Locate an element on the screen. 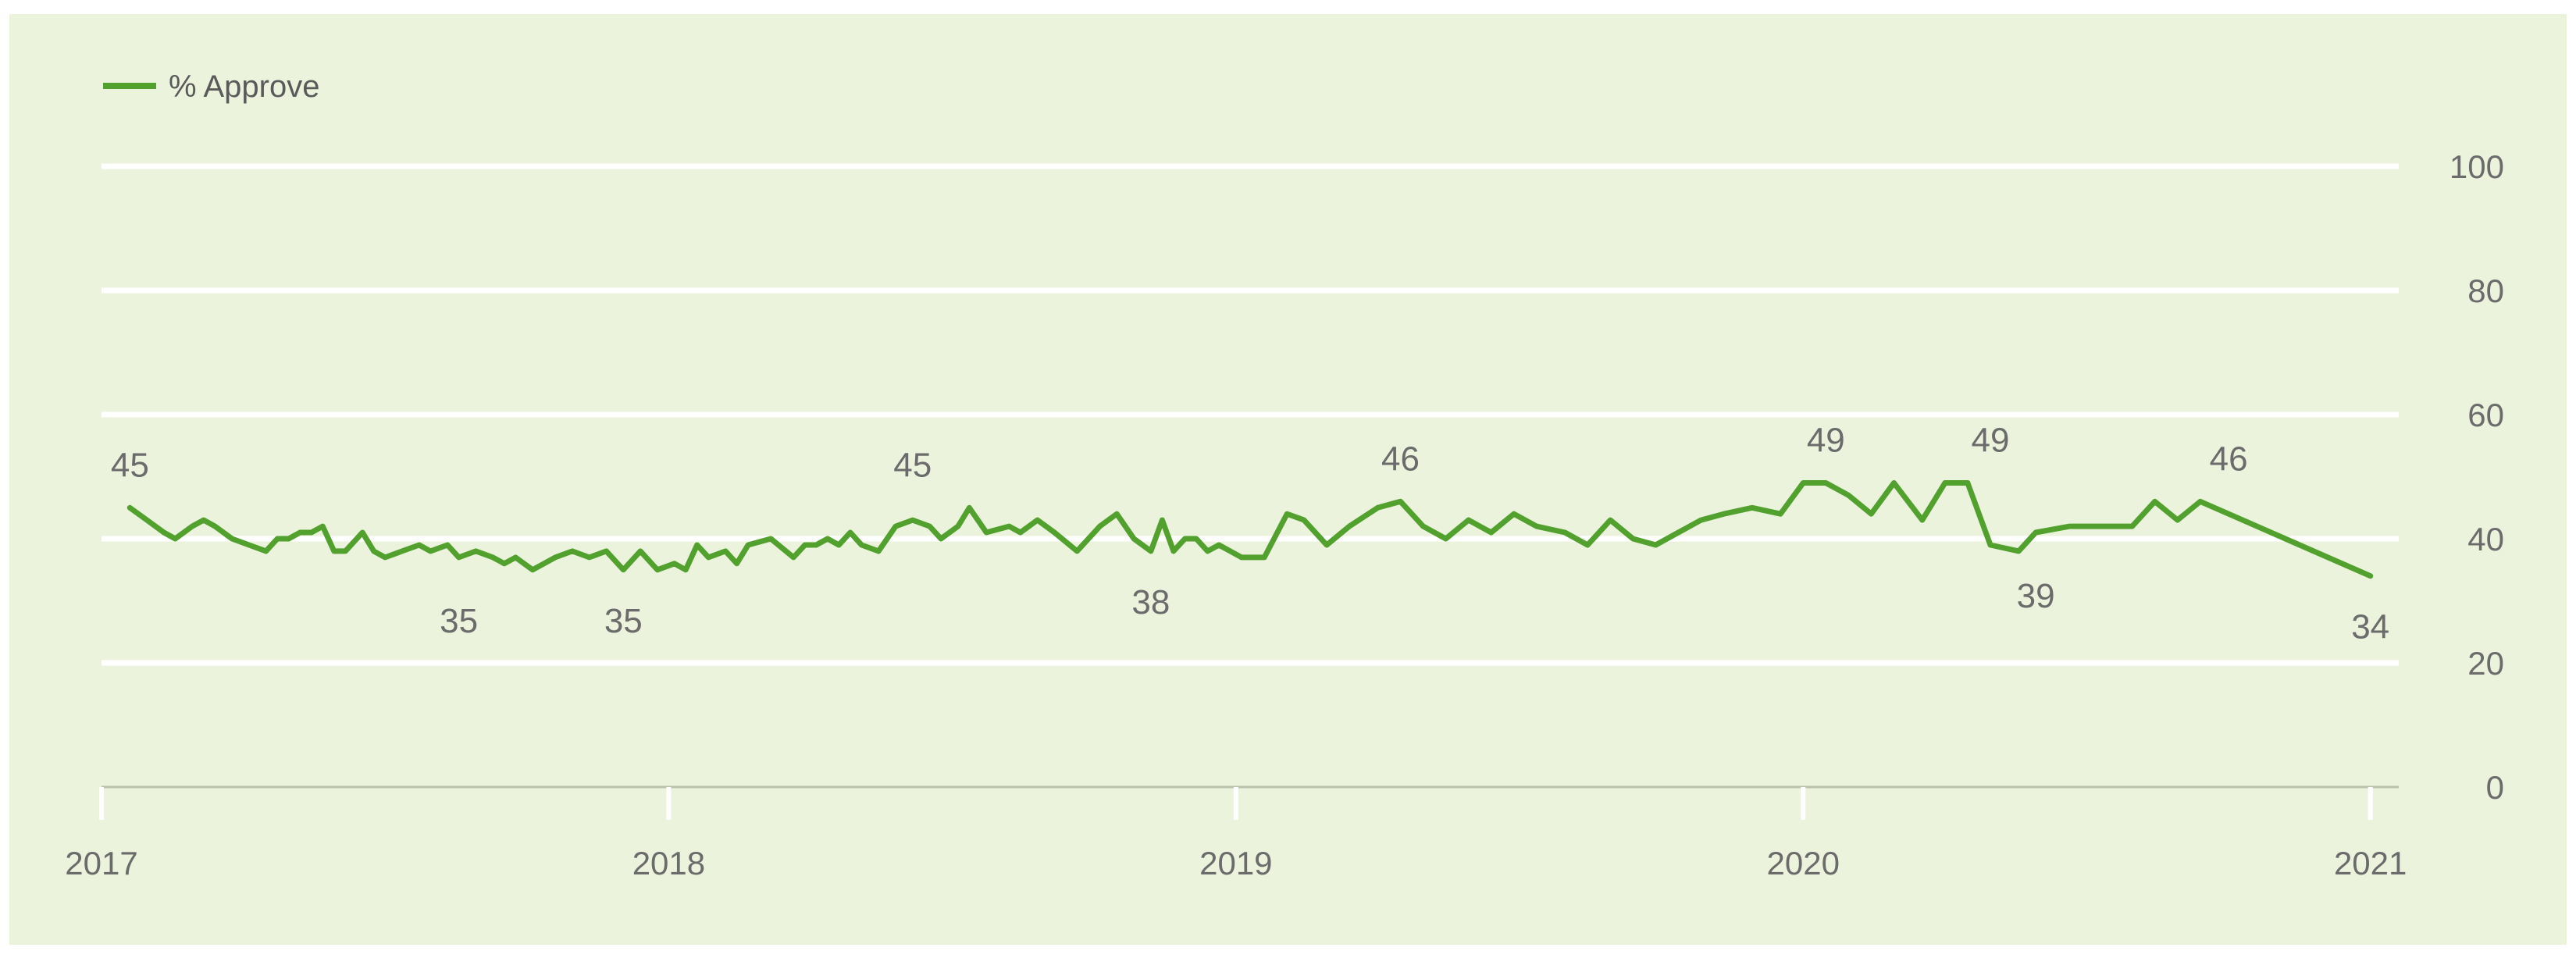 This screenshot has height=958, width=2576. y-tick-label-60: 60 is located at coordinates (2485, 415).